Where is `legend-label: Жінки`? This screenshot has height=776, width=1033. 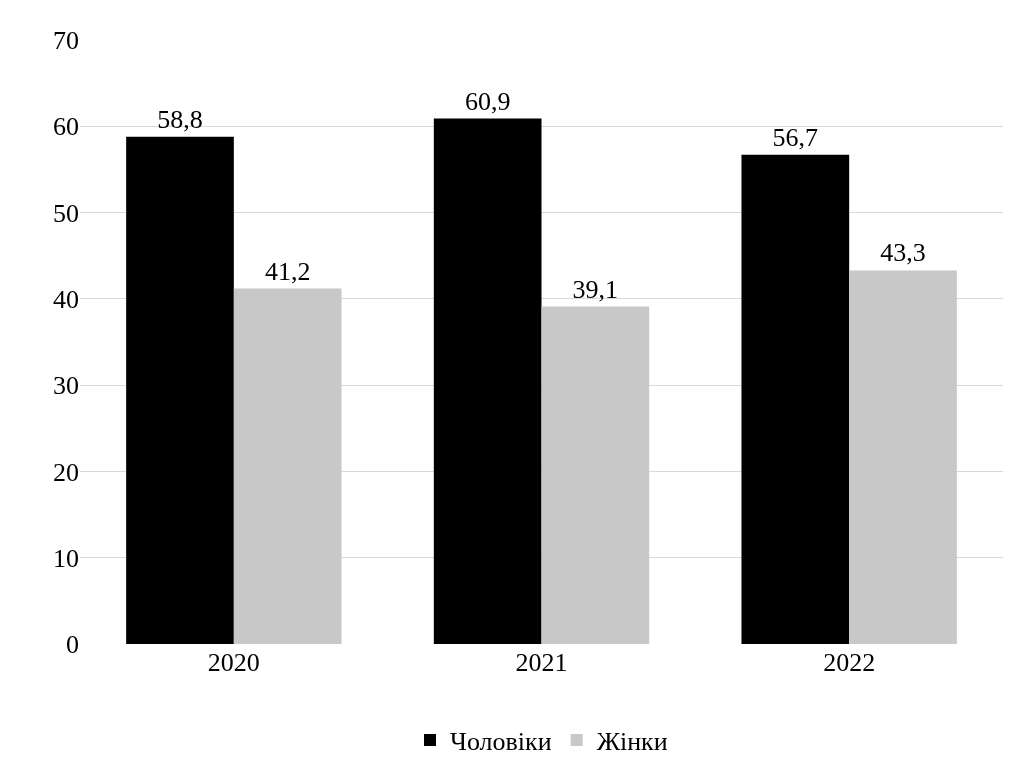
legend-label: Жінки is located at coordinates (632, 742).